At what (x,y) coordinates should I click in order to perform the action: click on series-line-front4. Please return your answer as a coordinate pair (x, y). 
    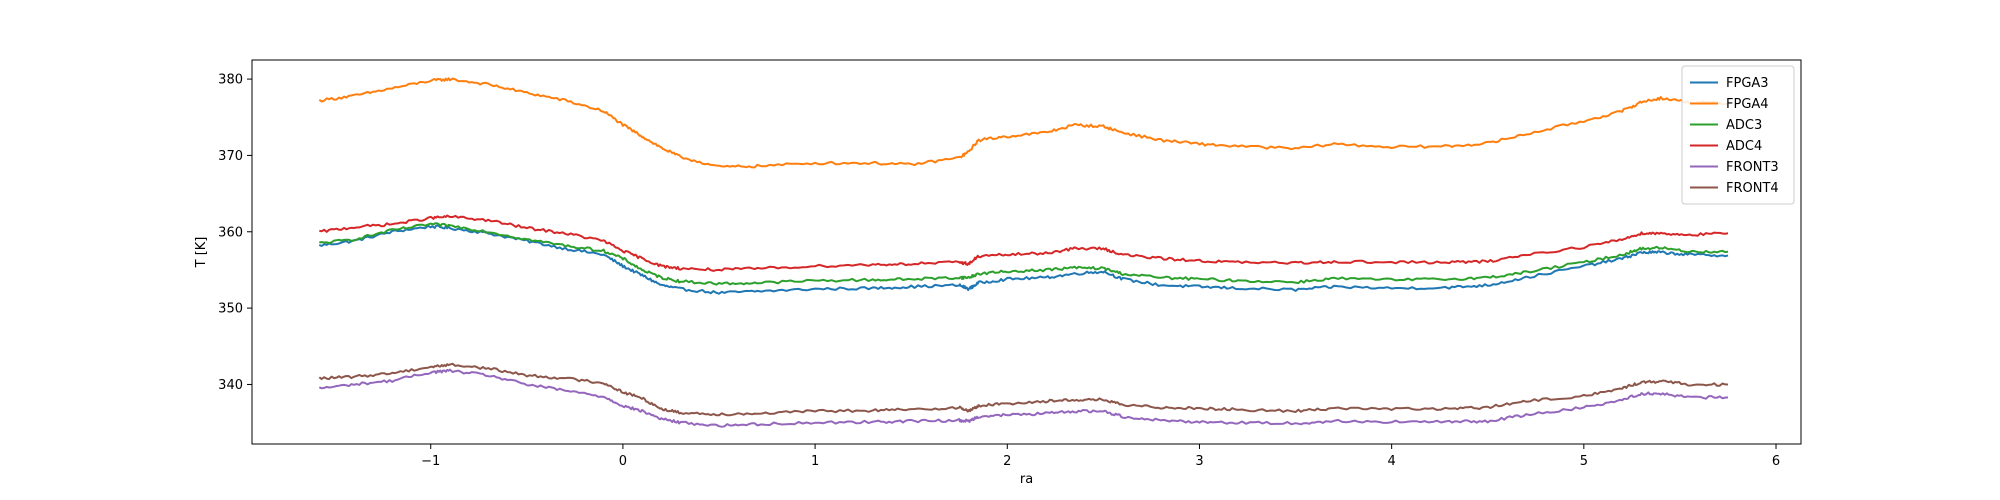
    Looking at the image, I should click on (1023, 389).